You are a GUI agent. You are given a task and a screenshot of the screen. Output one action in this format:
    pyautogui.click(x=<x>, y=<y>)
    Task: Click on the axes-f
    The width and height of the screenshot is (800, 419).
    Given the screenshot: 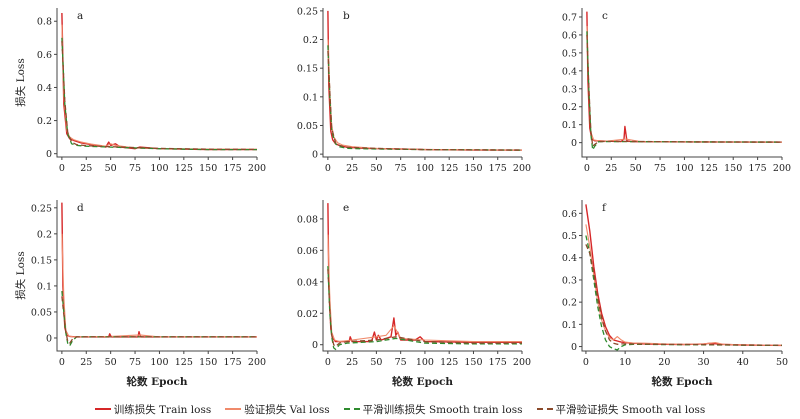 What is the action you would take?
    pyautogui.click(x=681, y=276)
    